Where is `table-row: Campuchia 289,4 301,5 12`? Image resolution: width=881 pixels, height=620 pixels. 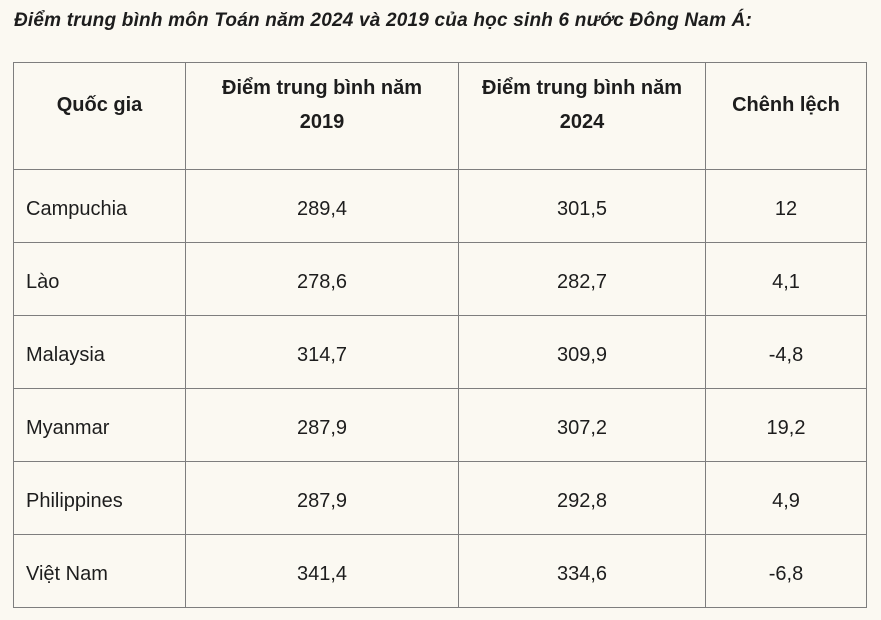 table-row: Campuchia 289,4 301,5 12 is located at coordinates (440, 206).